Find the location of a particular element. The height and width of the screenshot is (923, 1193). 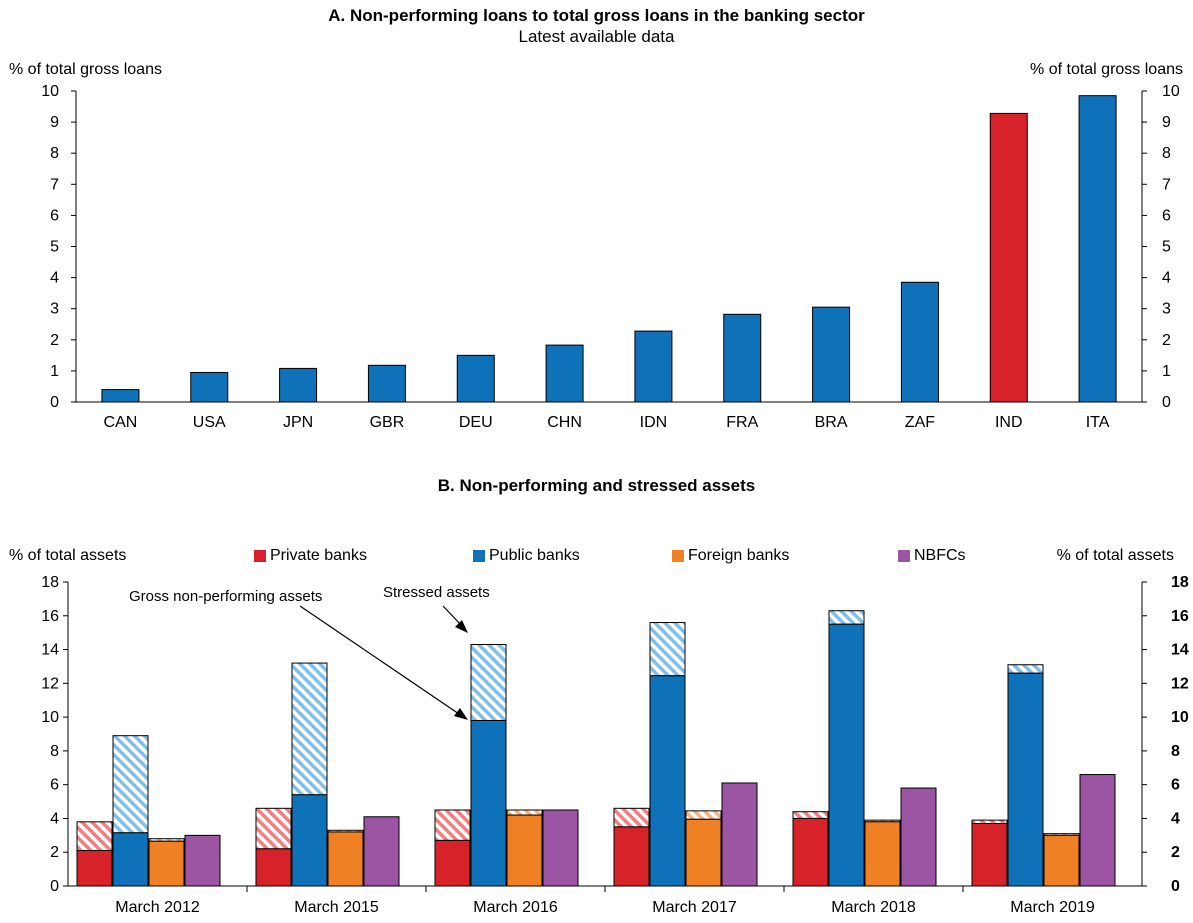

panel-a-xtick-label: JPN is located at coordinates (298, 422).